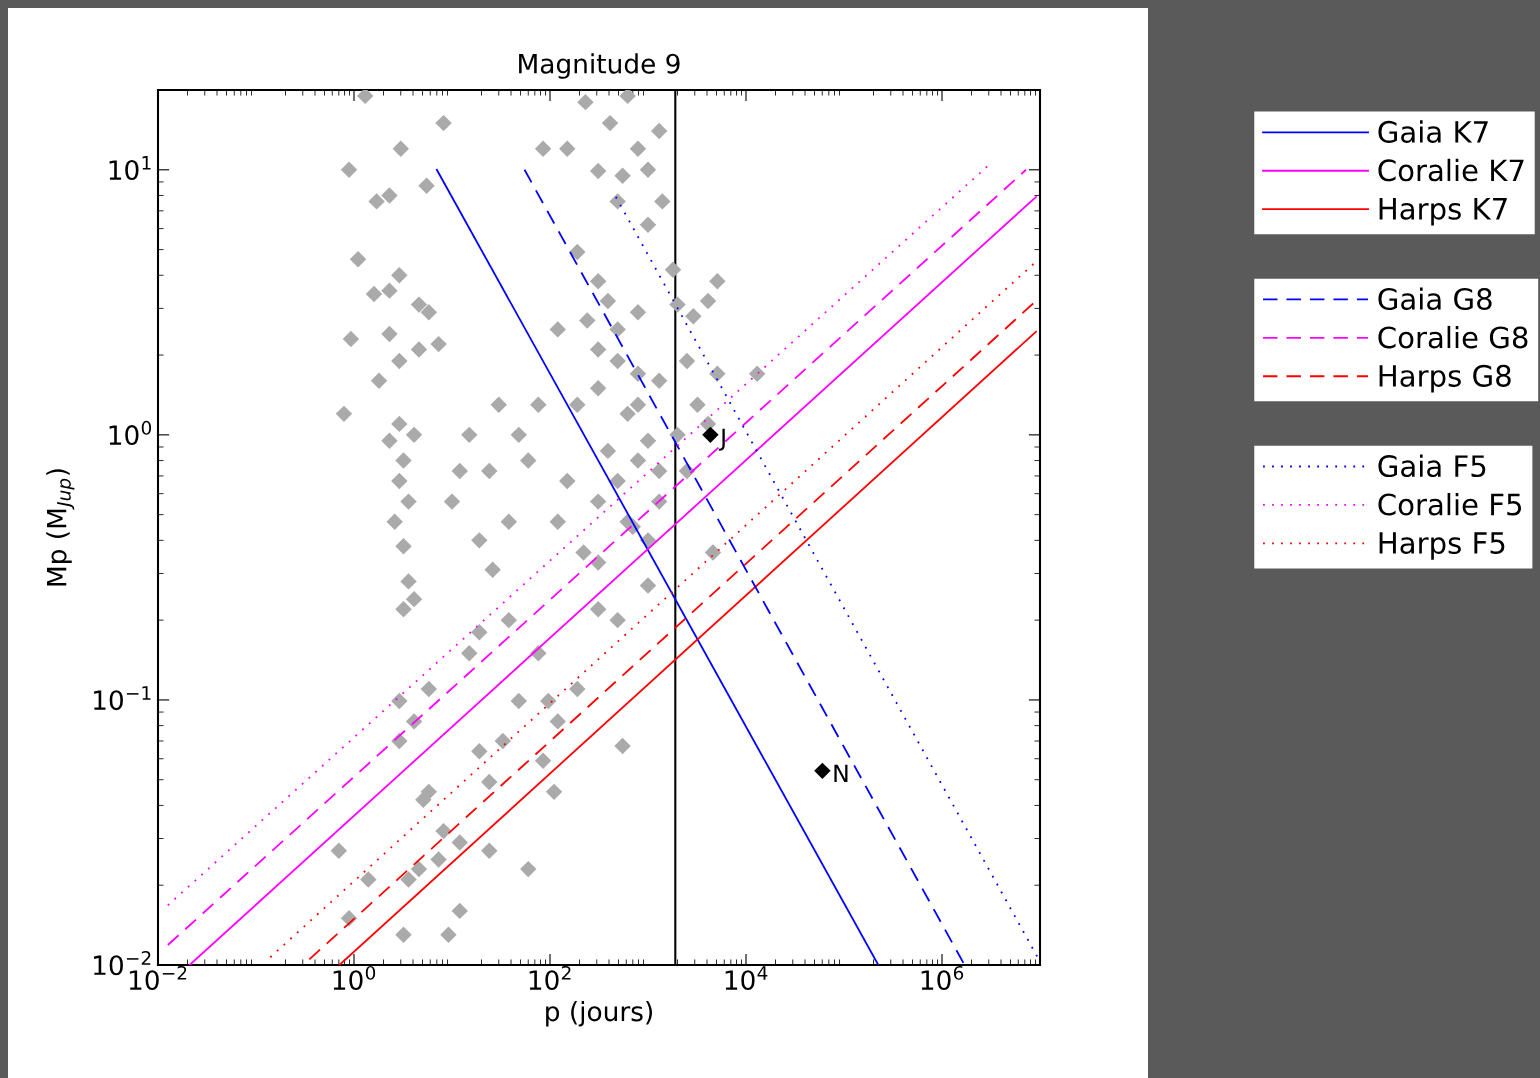  I want to click on legend-label: Coralie G8, so click(1453, 337).